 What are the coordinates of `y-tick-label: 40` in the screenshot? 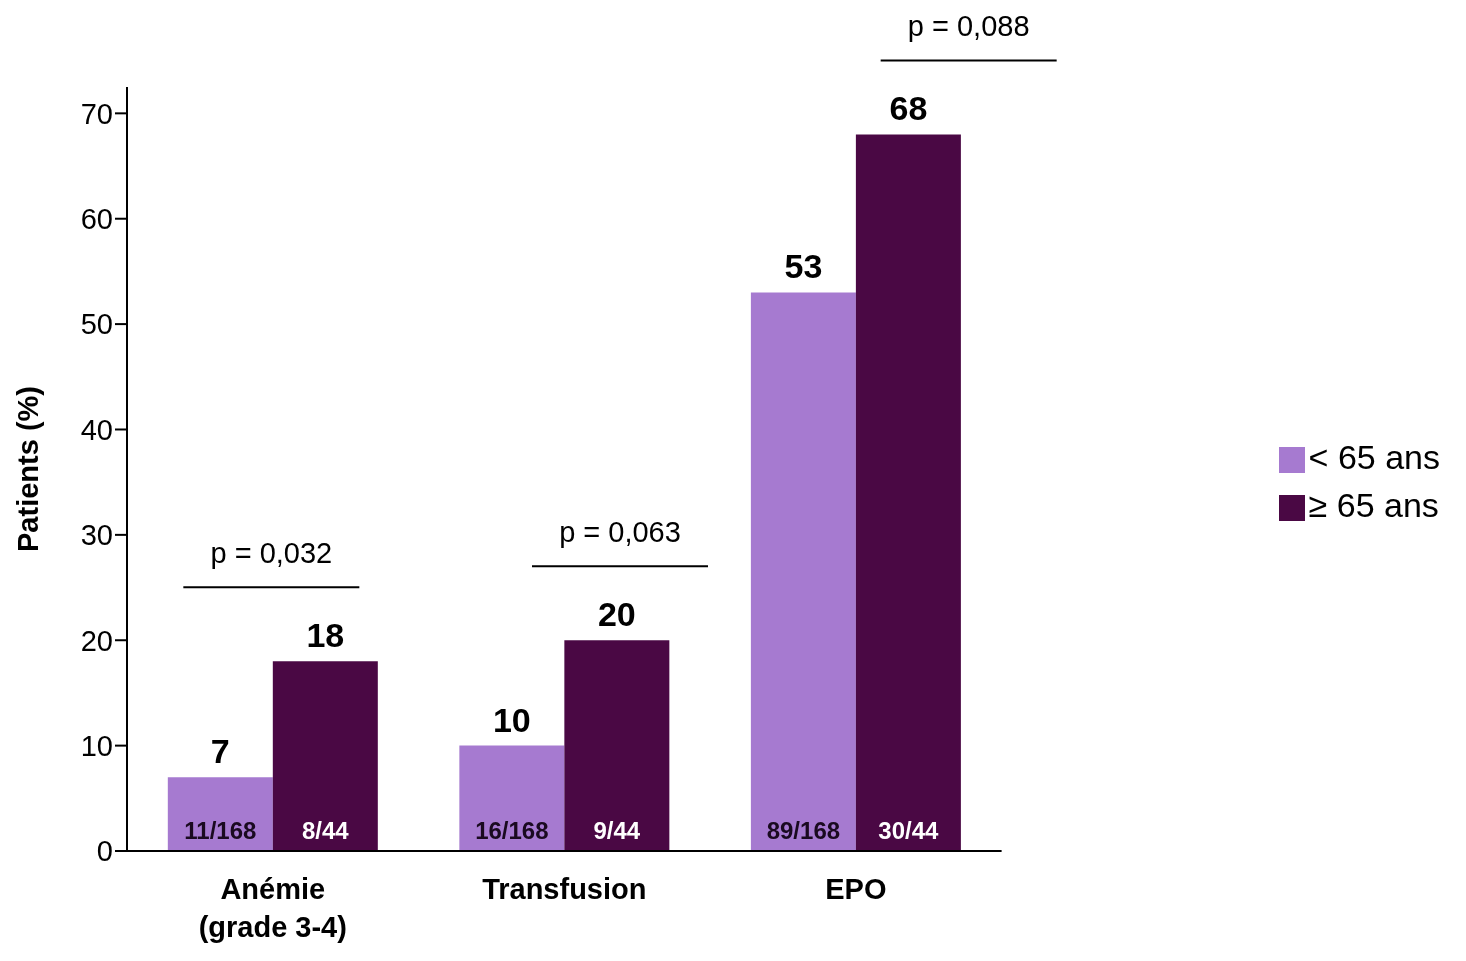 It's located at (96, 429).